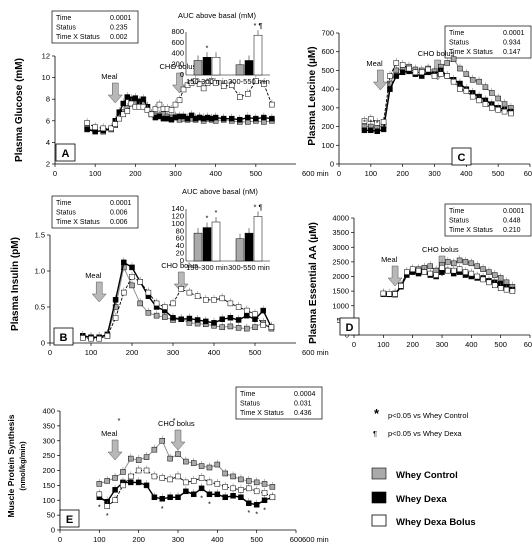 The height and width of the screenshot is (550, 532). What do you see at coordinates (262, 413) in the screenshot?
I see `stats-label: Time X Status` at bounding box center [262, 413].